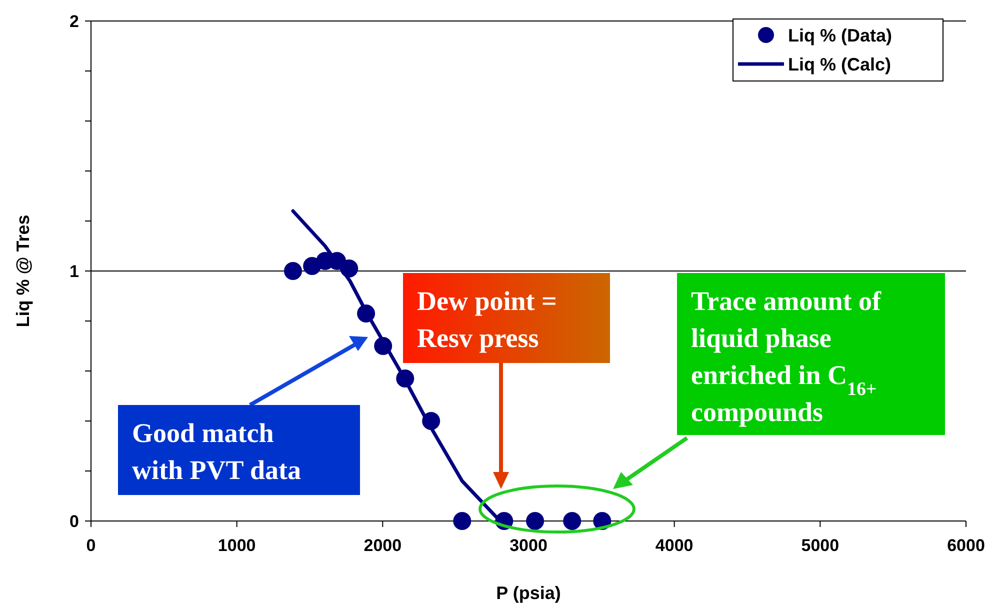  Describe the element at coordinates (74, 21) in the screenshot. I see `y-tick-label: 2` at that location.